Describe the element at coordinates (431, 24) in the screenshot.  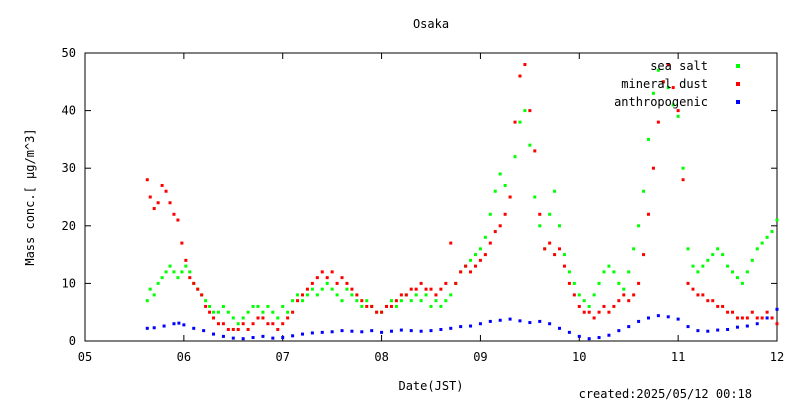
I see `chart-title: Osaka` at that location.